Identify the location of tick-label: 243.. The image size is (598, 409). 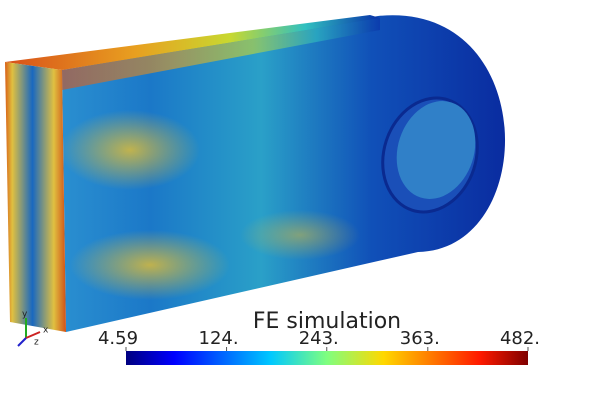
(319, 338).